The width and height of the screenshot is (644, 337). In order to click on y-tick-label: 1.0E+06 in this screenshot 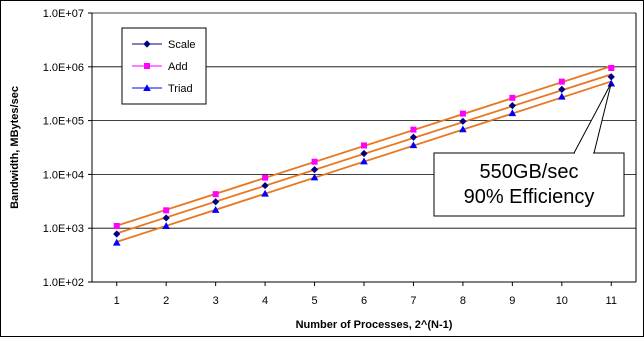, I will do `click(63, 68)`.